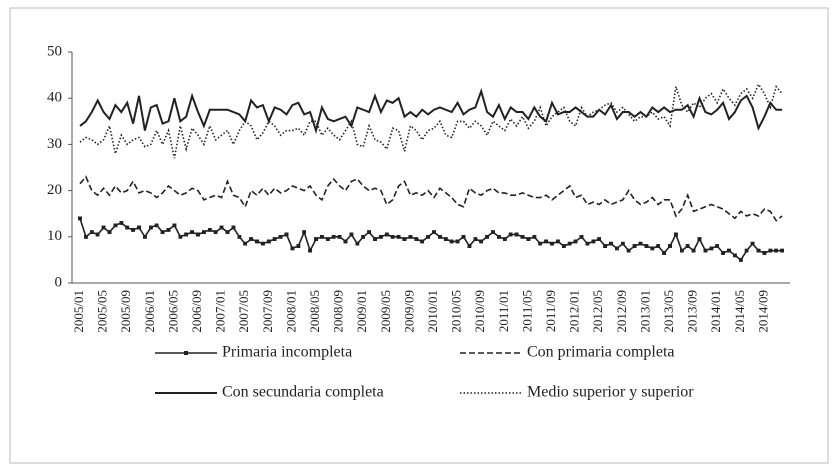 This screenshot has height=465, width=840. What do you see at coordinates (149, 311) in the screenshot?
I see `x-tick-label: 2006/01` at bounding box center [149, 311].